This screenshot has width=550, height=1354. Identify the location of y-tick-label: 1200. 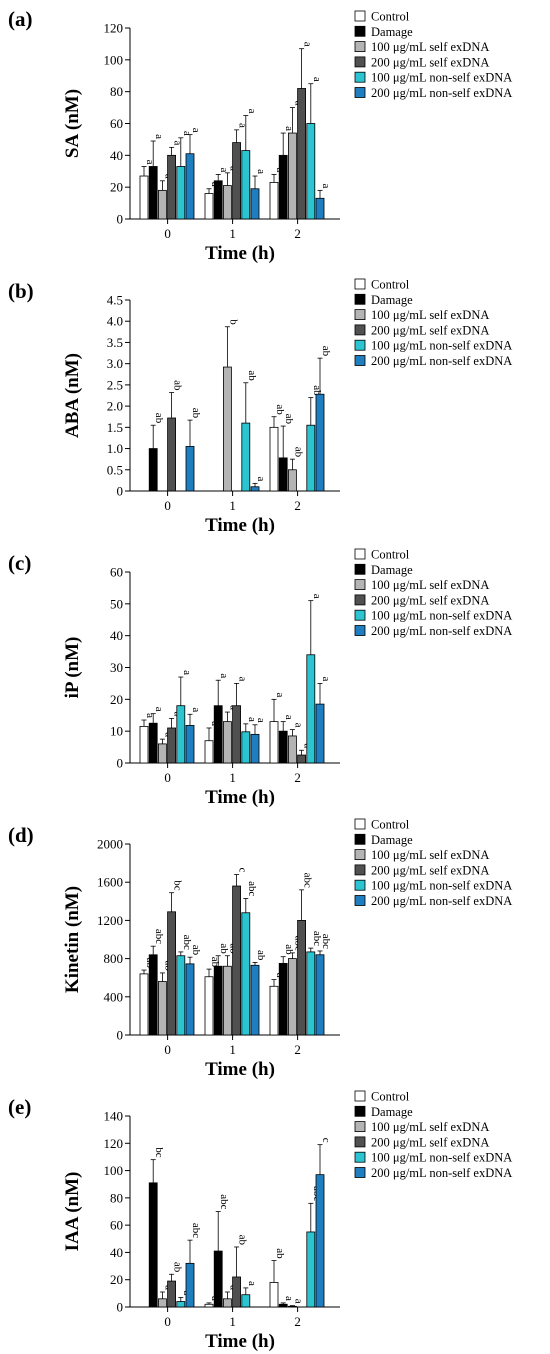
(110, 920).